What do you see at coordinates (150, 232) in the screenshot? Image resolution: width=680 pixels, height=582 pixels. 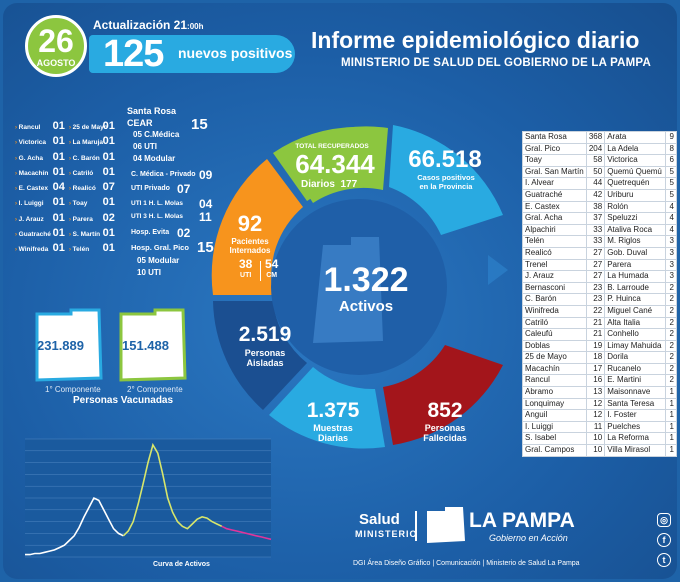 I see `evita-label: Hosp. Evita` at bounding box center [150, 232].